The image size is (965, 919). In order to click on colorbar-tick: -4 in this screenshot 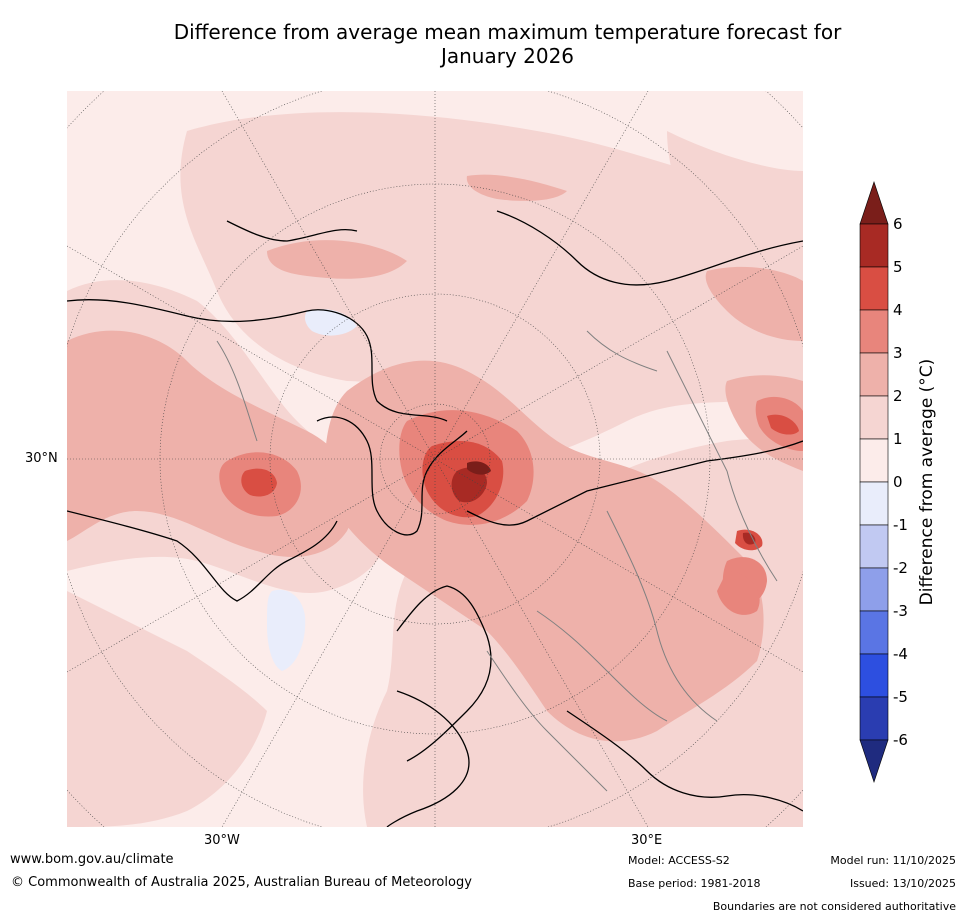, I will do `click(900, 654)`.